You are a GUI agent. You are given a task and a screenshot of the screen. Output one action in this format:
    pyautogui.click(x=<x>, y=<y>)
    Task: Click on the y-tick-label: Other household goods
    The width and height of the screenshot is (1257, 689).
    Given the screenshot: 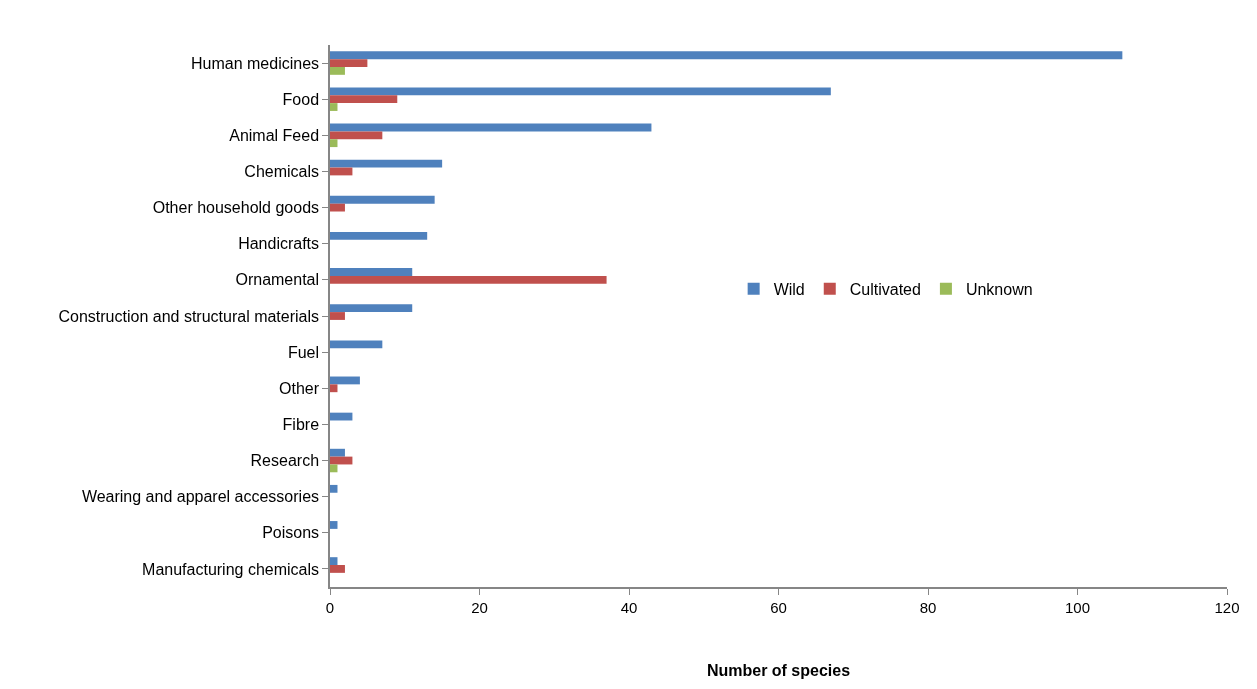 What is the action you would take?
    pyautogui.click(x=236, y=208)
    